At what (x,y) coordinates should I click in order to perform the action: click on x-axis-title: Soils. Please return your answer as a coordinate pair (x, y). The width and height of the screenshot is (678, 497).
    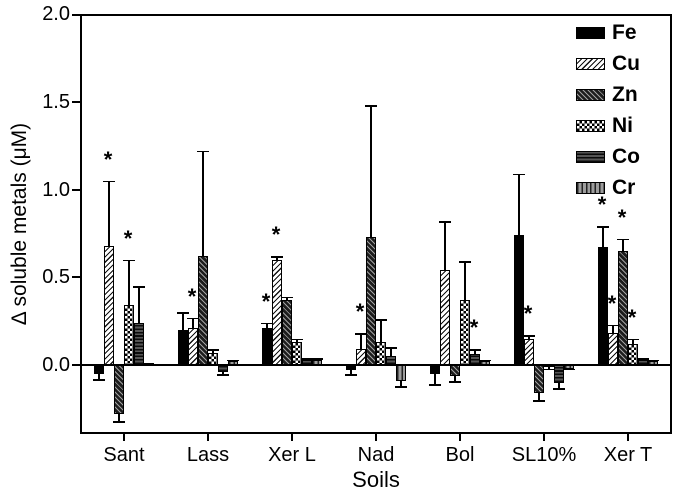
    Looking at the image, I should click on (376, 479).